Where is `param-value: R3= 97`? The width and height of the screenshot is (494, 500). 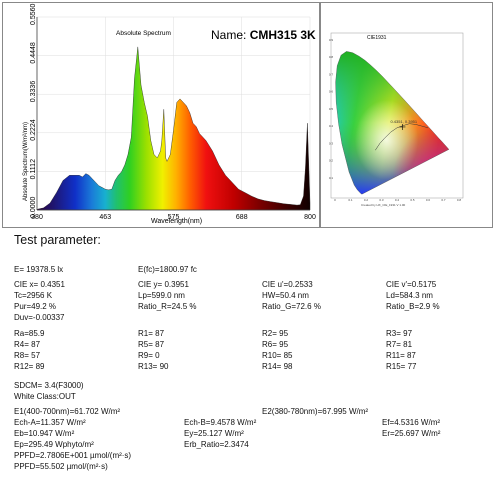 param-value: R3= 97 is located at coordinates (399, 333).